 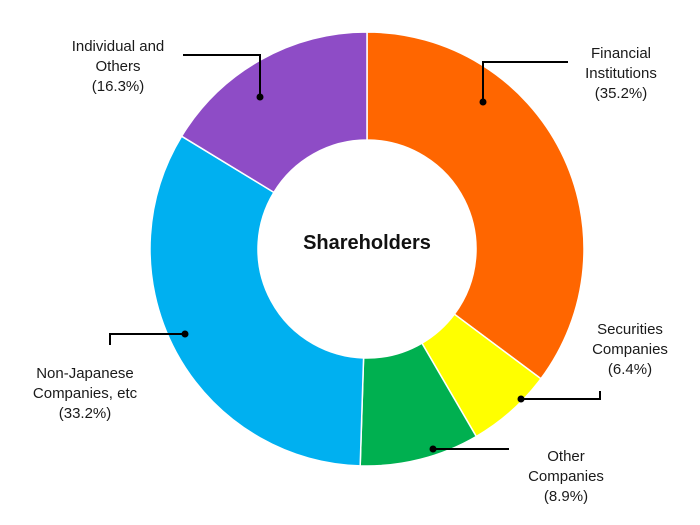 What do you see at coordinates (483, 102) in the screenshot?
I see `leader-dot-financial-institutions` at bounding box center [483, 102].